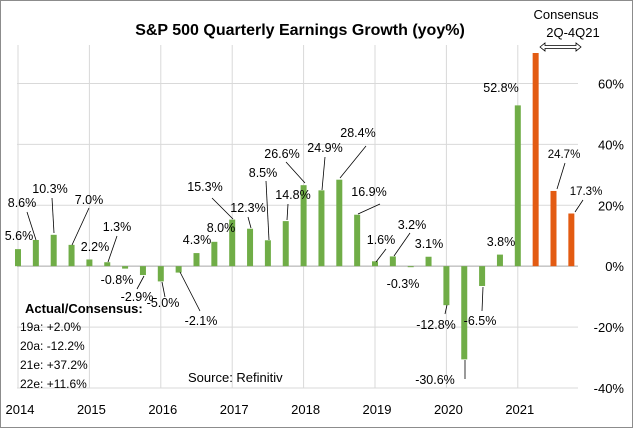 This screenshot has height=428, width=633. I want to click on data-label: 1.3%, so click(117, 227).